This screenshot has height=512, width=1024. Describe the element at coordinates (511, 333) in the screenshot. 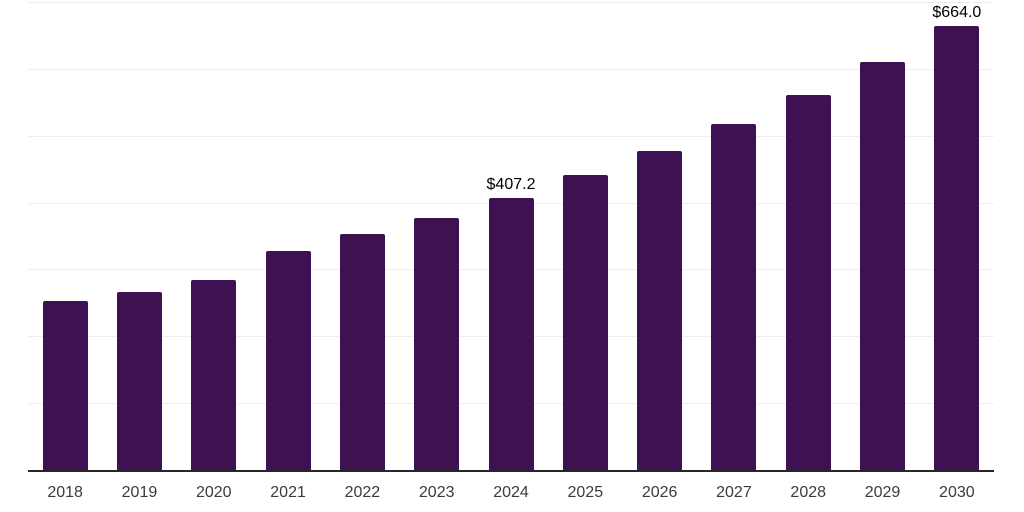

I see `bar-2024` at that location.